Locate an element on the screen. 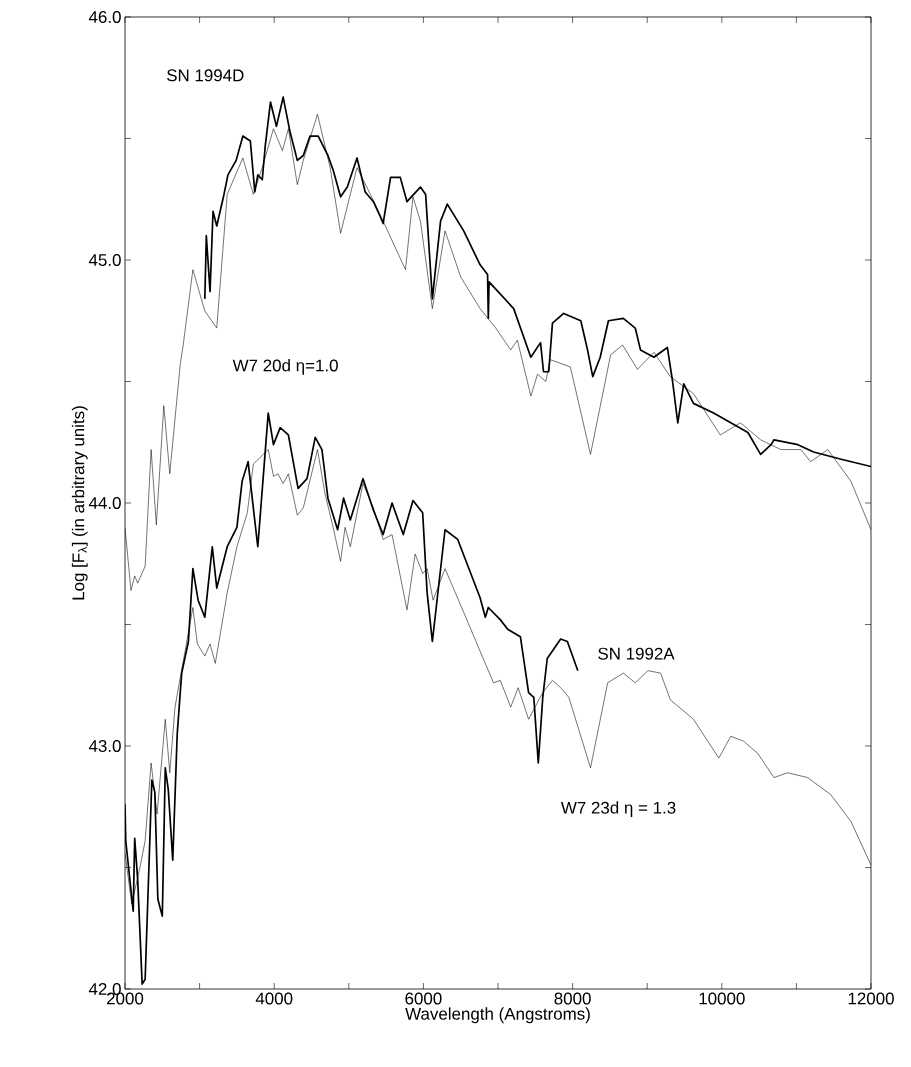 The height and width of the screenshot is (1067, 911). y-tick-label: 46.0 is located at coordinates (104, 16).